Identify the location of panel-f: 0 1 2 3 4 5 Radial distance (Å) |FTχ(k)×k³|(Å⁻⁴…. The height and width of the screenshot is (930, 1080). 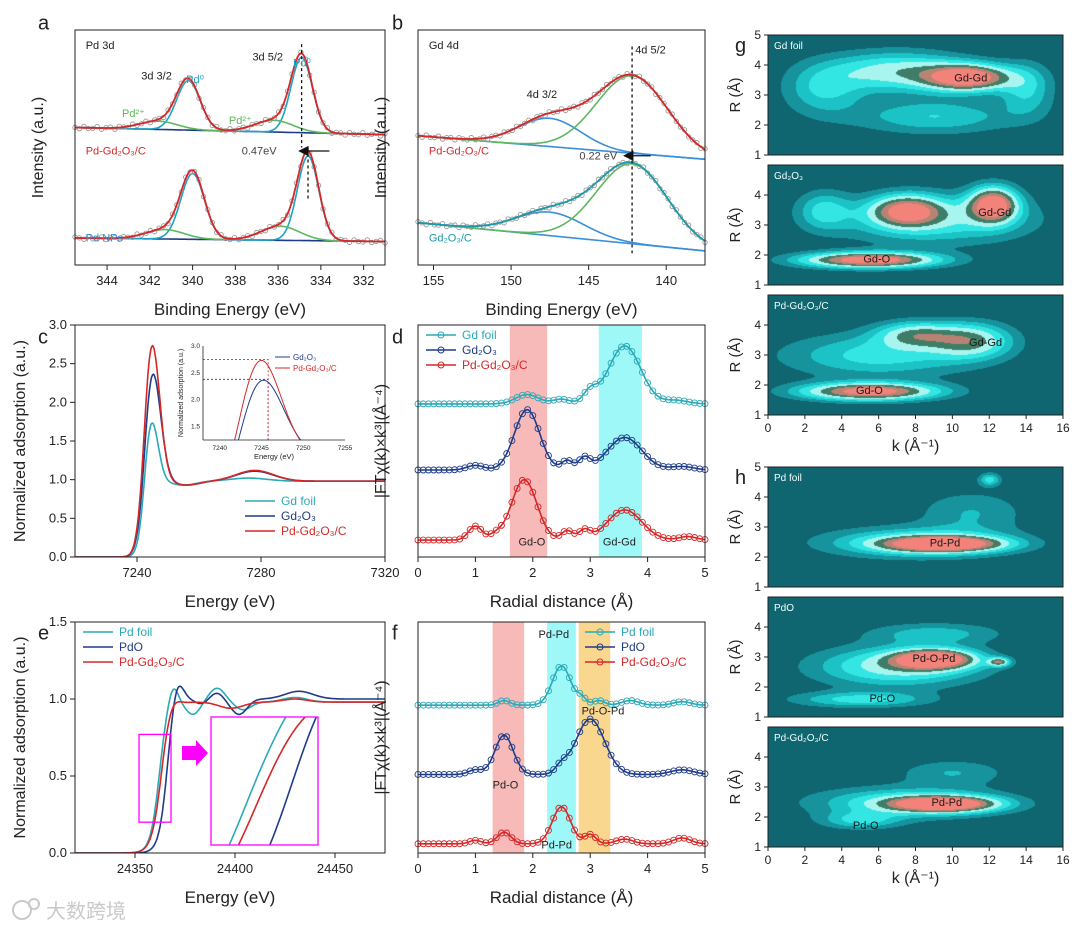
(540, 764).